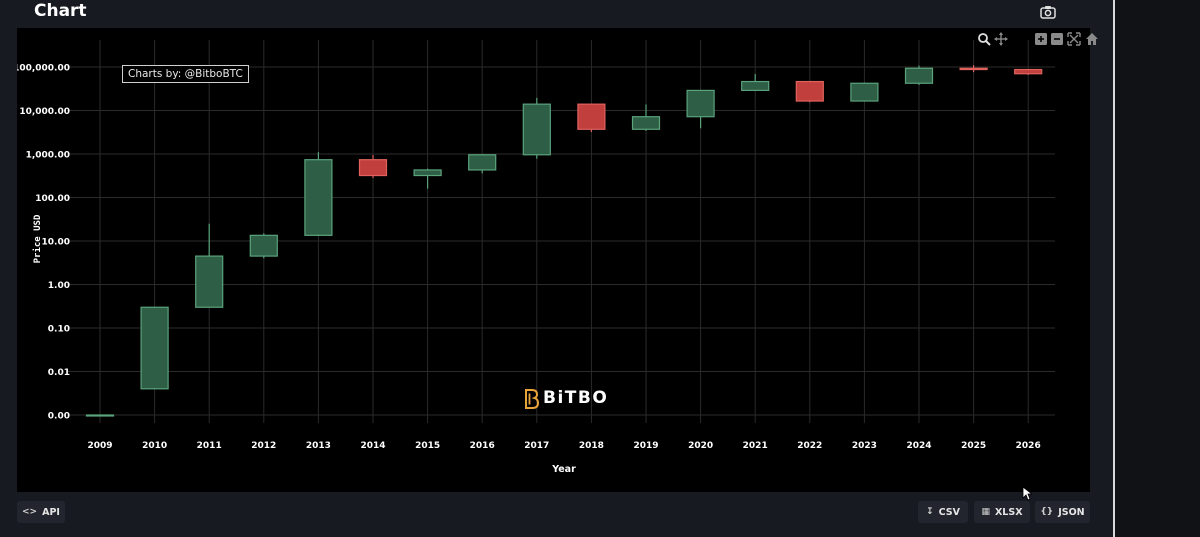  Describe the element at coordinates (37, 238) in the screenshot. I see `y-axis-label: Price USD` at that location.